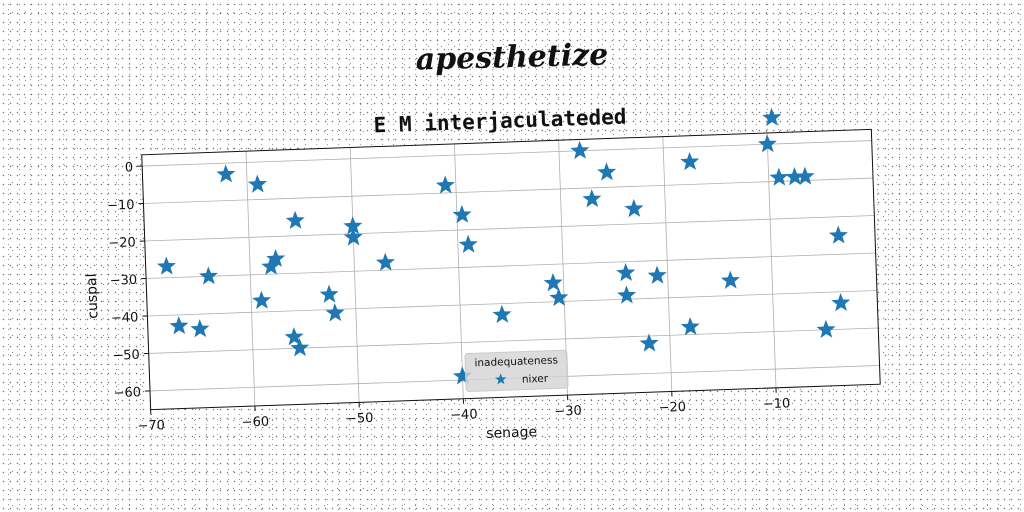 This screenshot has height=512, width=1024. Describe the element at coordinates (511, 433) in the screenshot. I see `x-axis-label: senage` at that location.